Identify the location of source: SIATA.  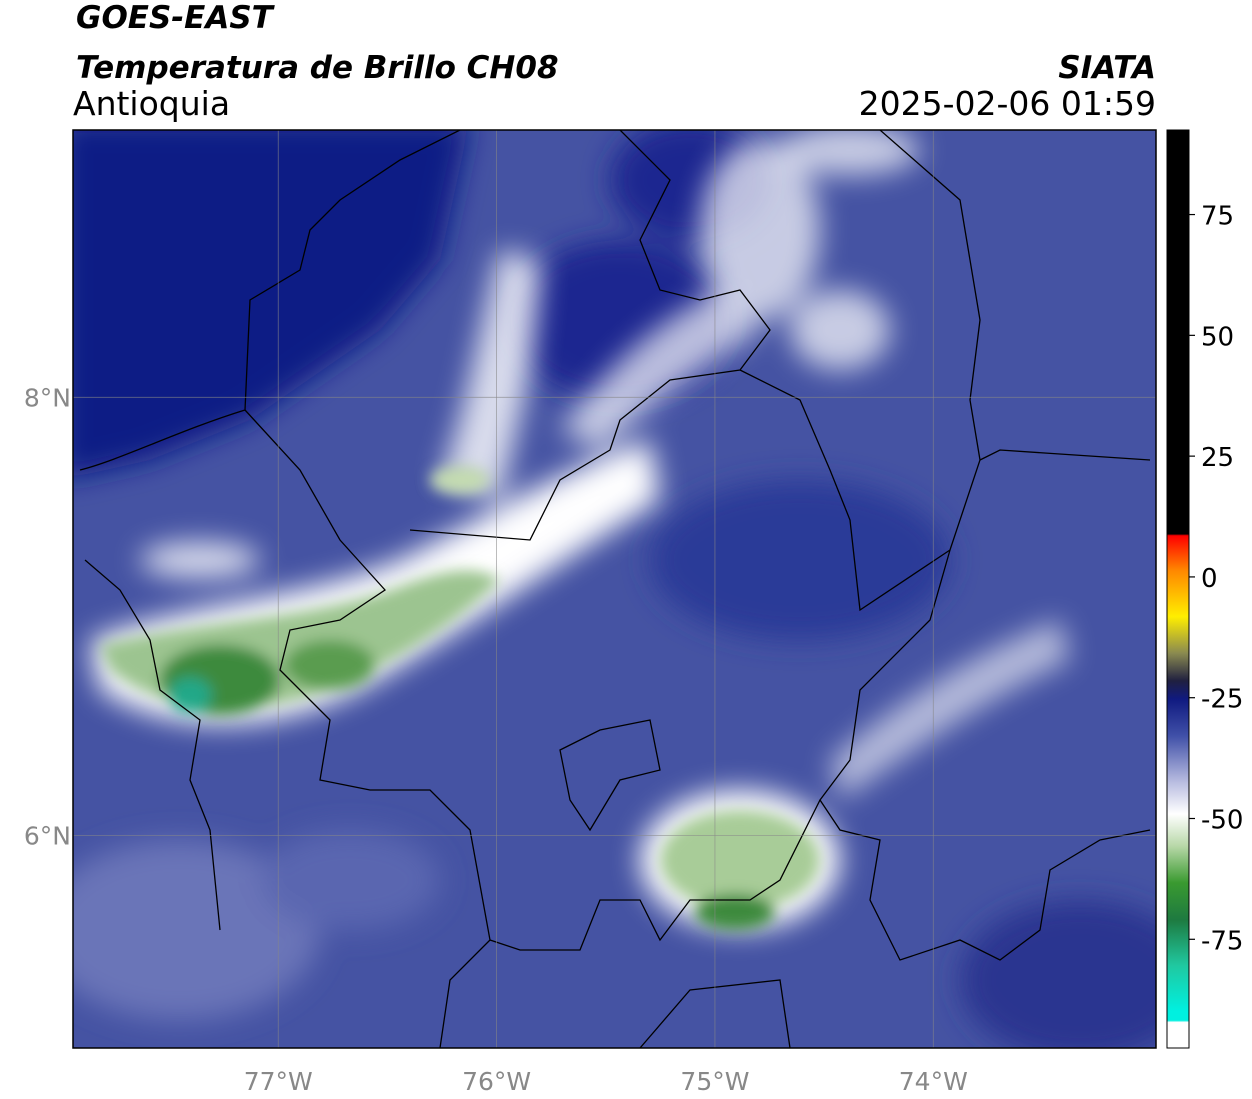
(1107, 68).